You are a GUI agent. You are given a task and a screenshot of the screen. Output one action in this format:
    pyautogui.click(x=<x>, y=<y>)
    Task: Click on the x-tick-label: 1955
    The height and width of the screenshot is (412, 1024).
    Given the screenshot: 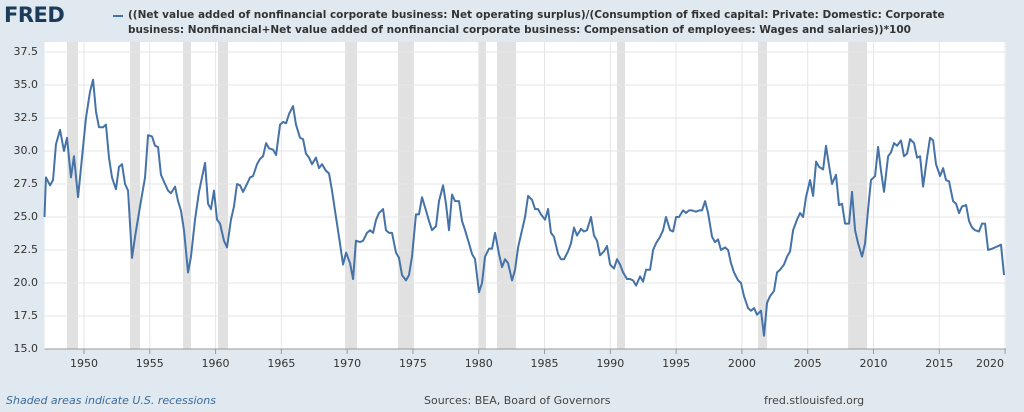 What is the action you would take?
    pyautogui.click(x=150, y=363)
    